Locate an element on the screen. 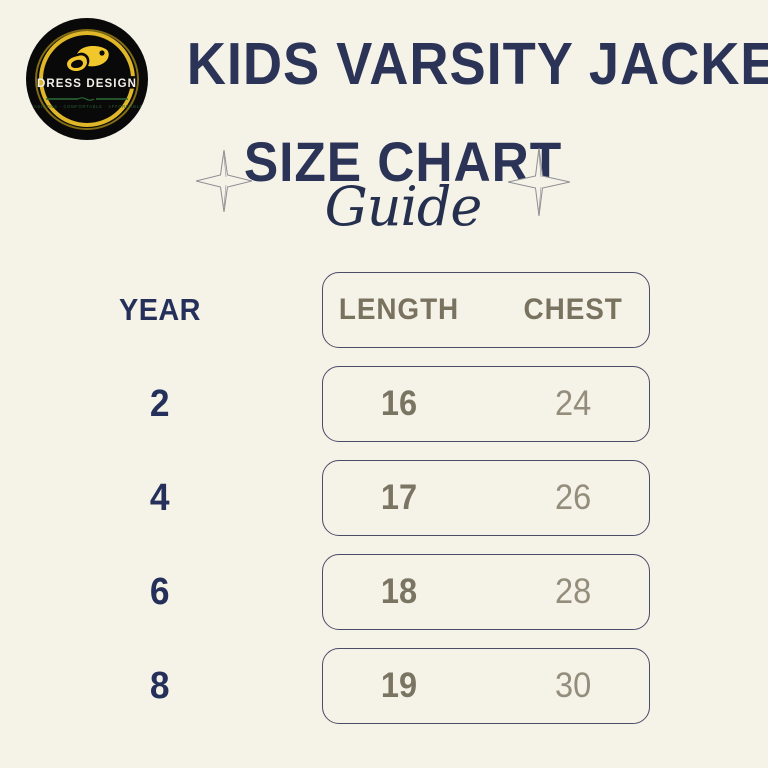 The image size is (768, 768). table-row: 19 30 is located at coordinates (486, 686).